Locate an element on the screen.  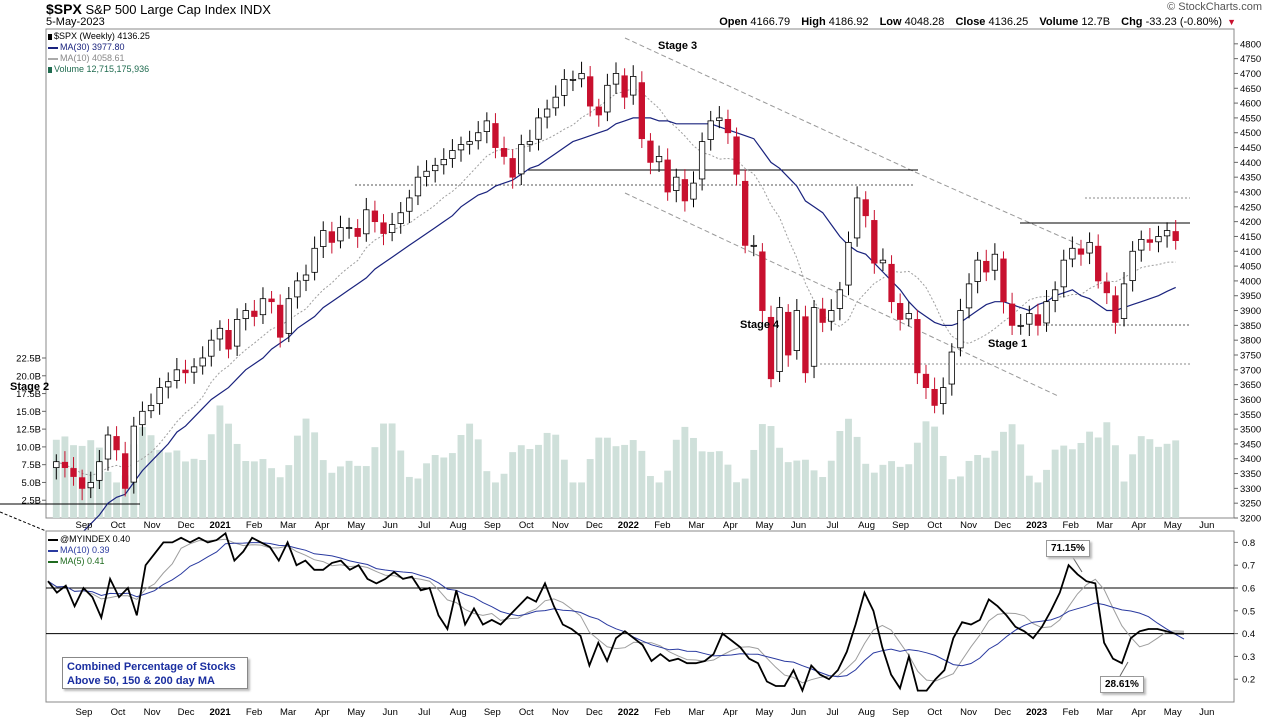
y-tick-label: 3650 is located at coordinates (1250, 385).